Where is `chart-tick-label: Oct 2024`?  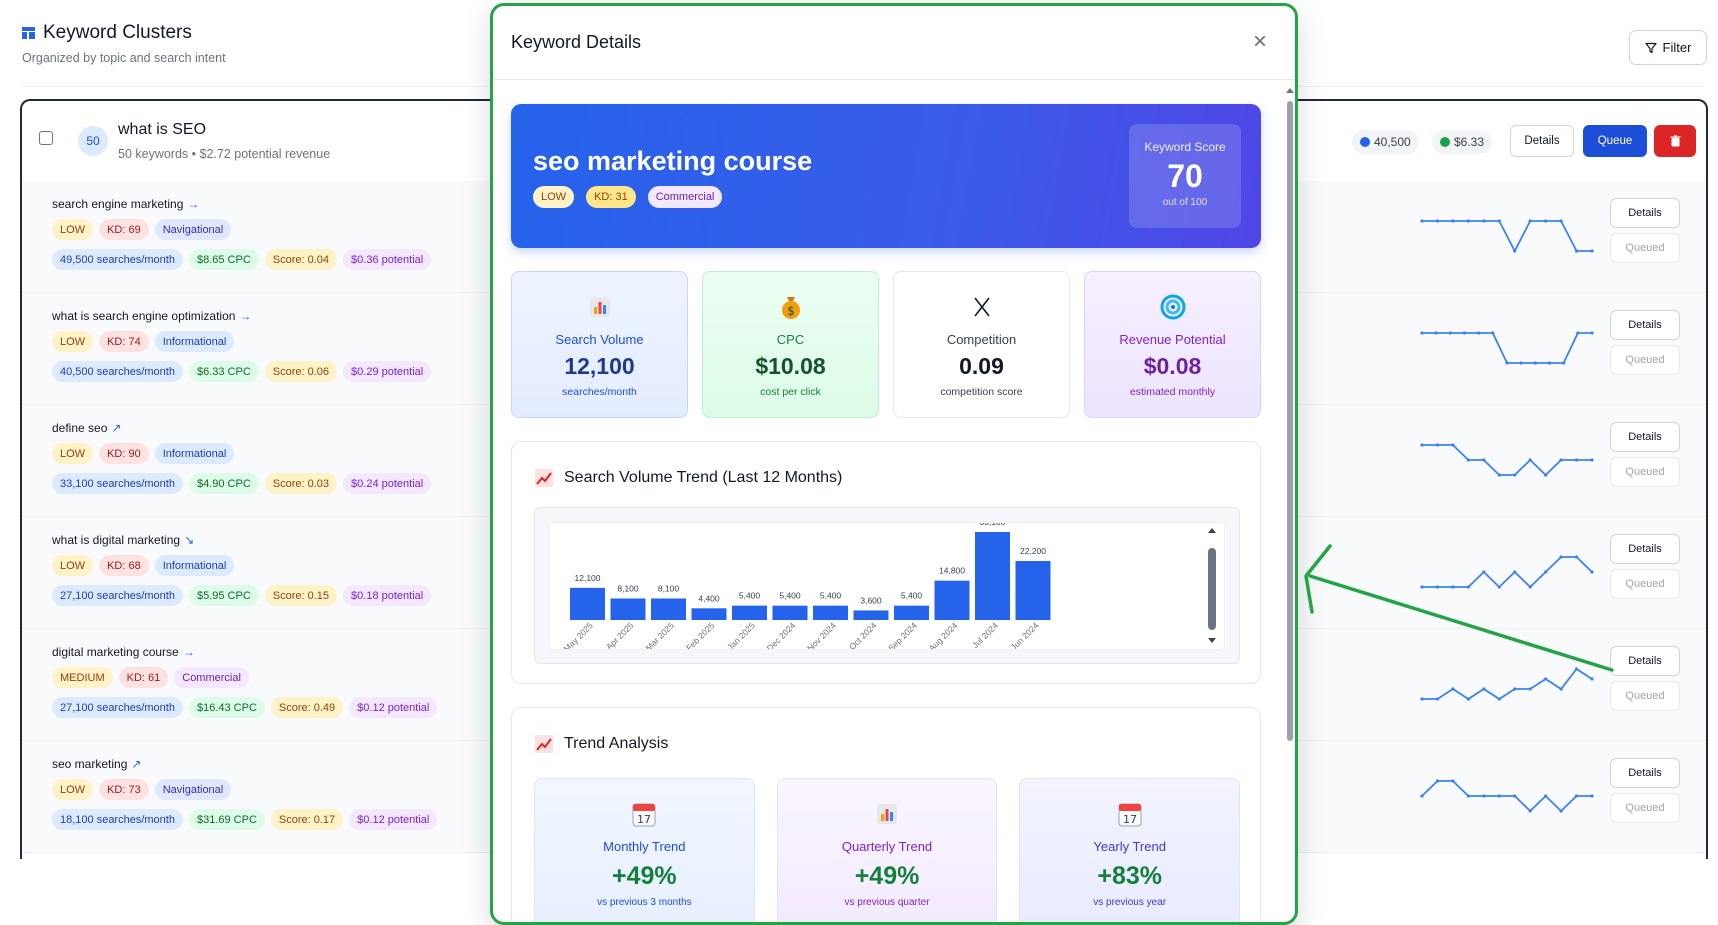 chart-tick-label: Oct 2024 is located at coordinates (863, 635).